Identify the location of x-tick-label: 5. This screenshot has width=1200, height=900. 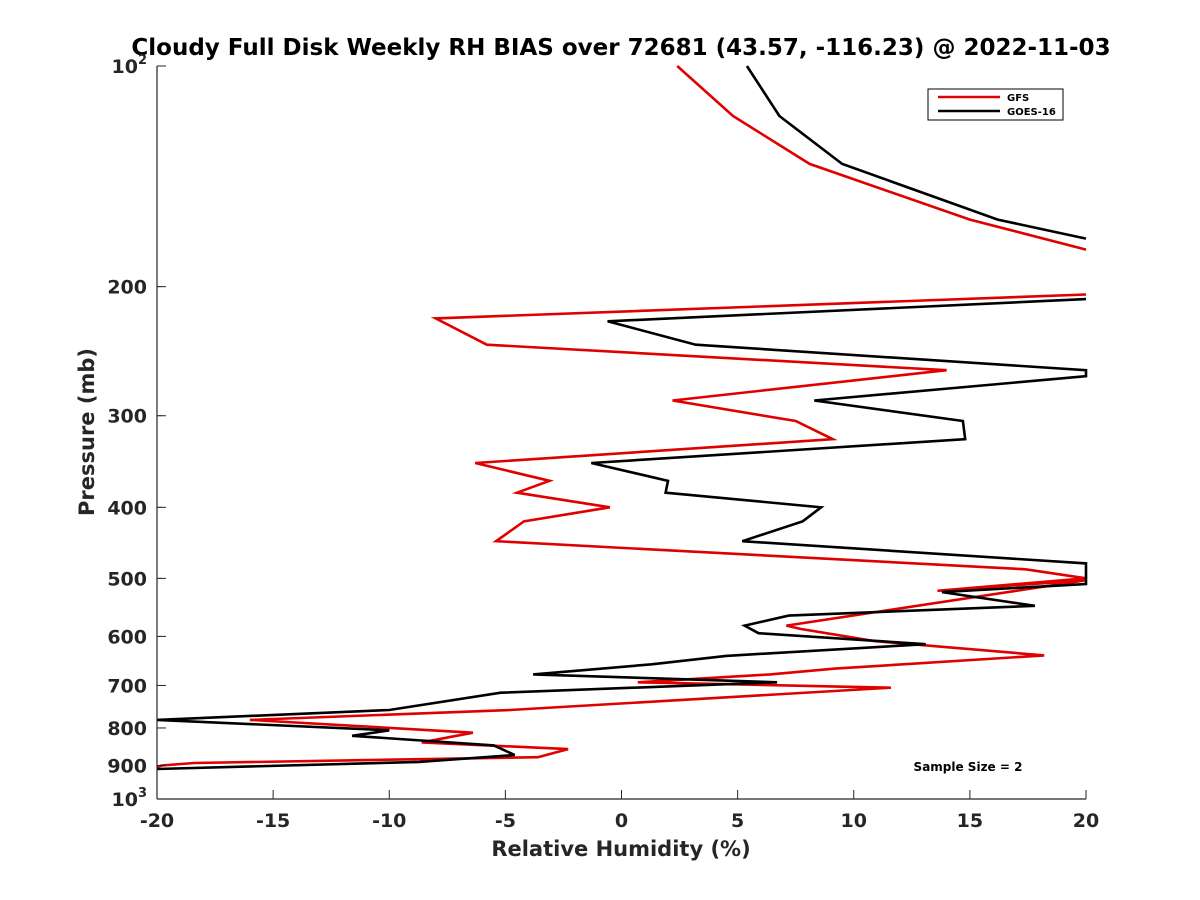
(737, 821).